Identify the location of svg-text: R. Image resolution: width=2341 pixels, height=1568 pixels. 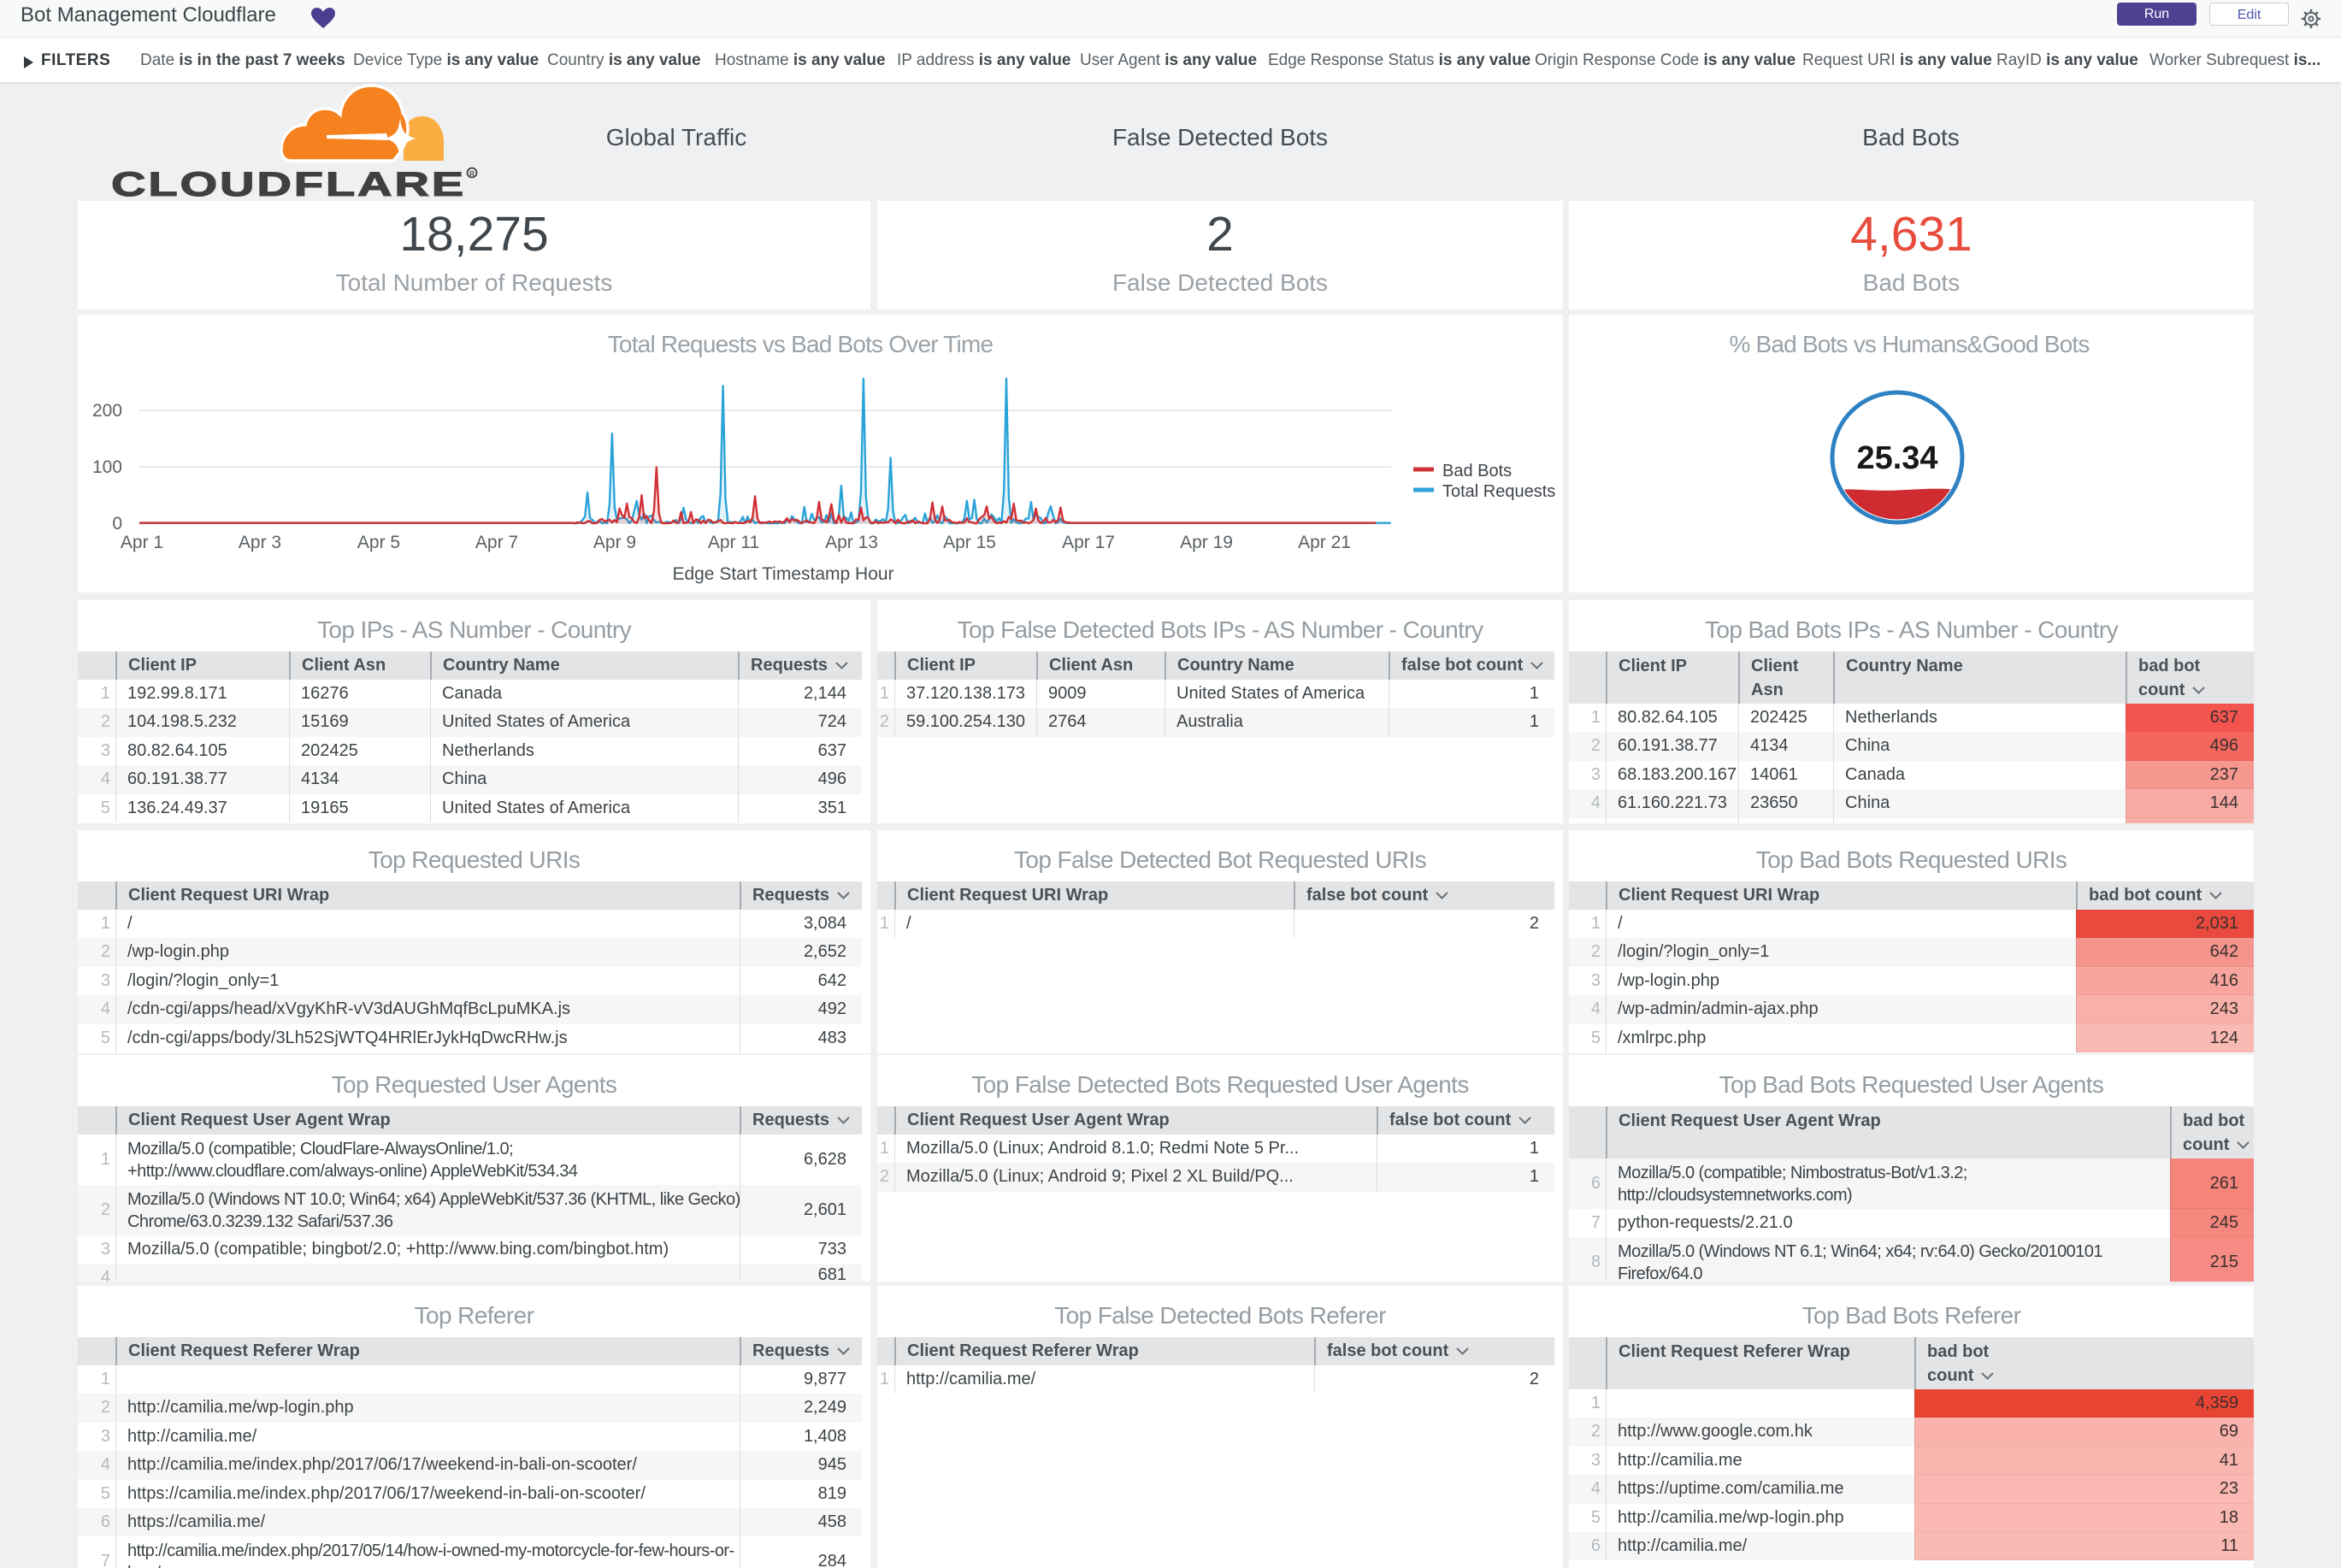
(472, 174).